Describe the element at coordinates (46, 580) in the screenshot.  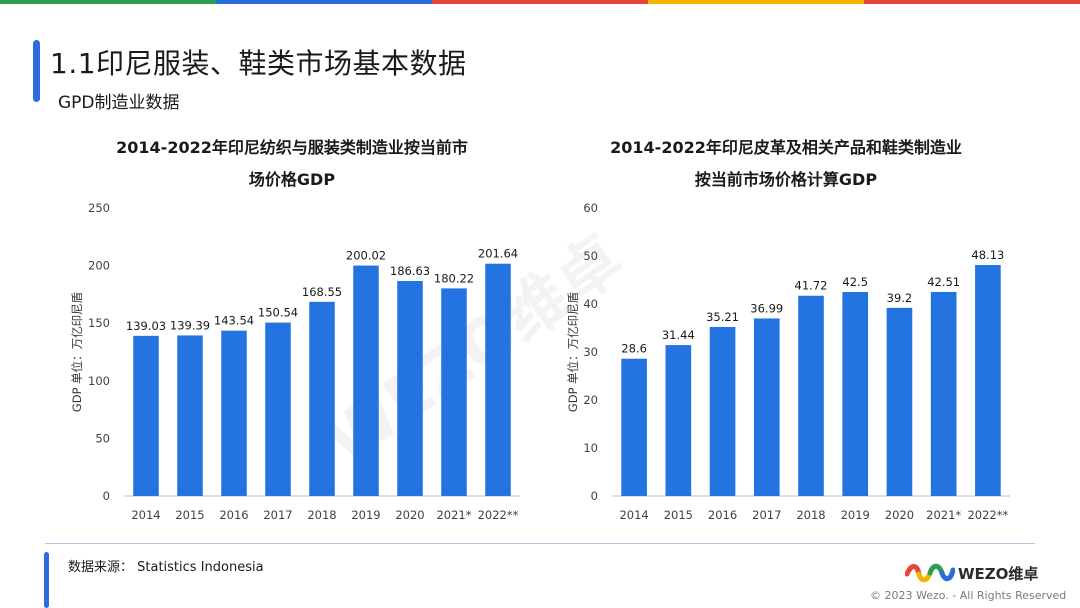
I see `footer-accent-bar` at that location.